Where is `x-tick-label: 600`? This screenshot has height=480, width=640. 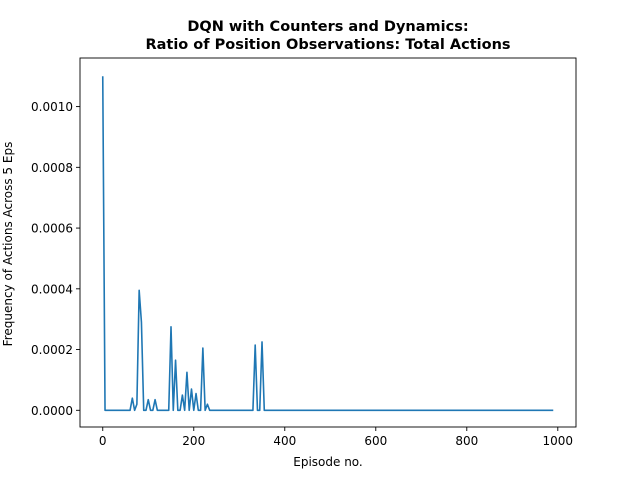 x-tick-label: 600 is located at coordinates (375, 441).